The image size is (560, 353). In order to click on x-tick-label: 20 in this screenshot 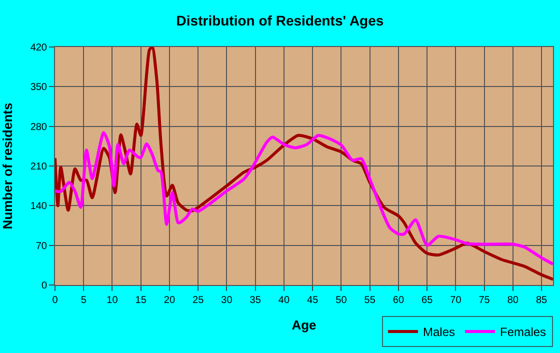, I will do `click(170, 300)`.